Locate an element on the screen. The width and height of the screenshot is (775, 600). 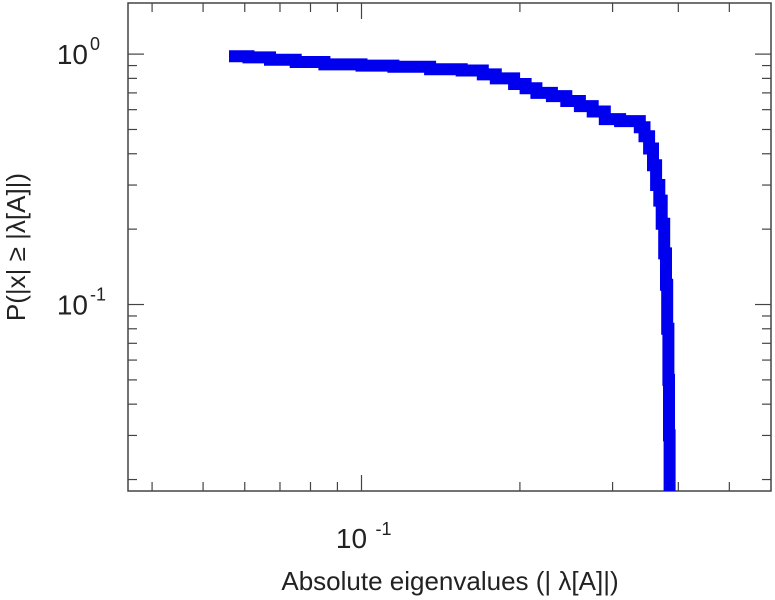
x-axis-label: Absolute eigenvalues (| λ[A]|) is located at coordinates (449, 581).